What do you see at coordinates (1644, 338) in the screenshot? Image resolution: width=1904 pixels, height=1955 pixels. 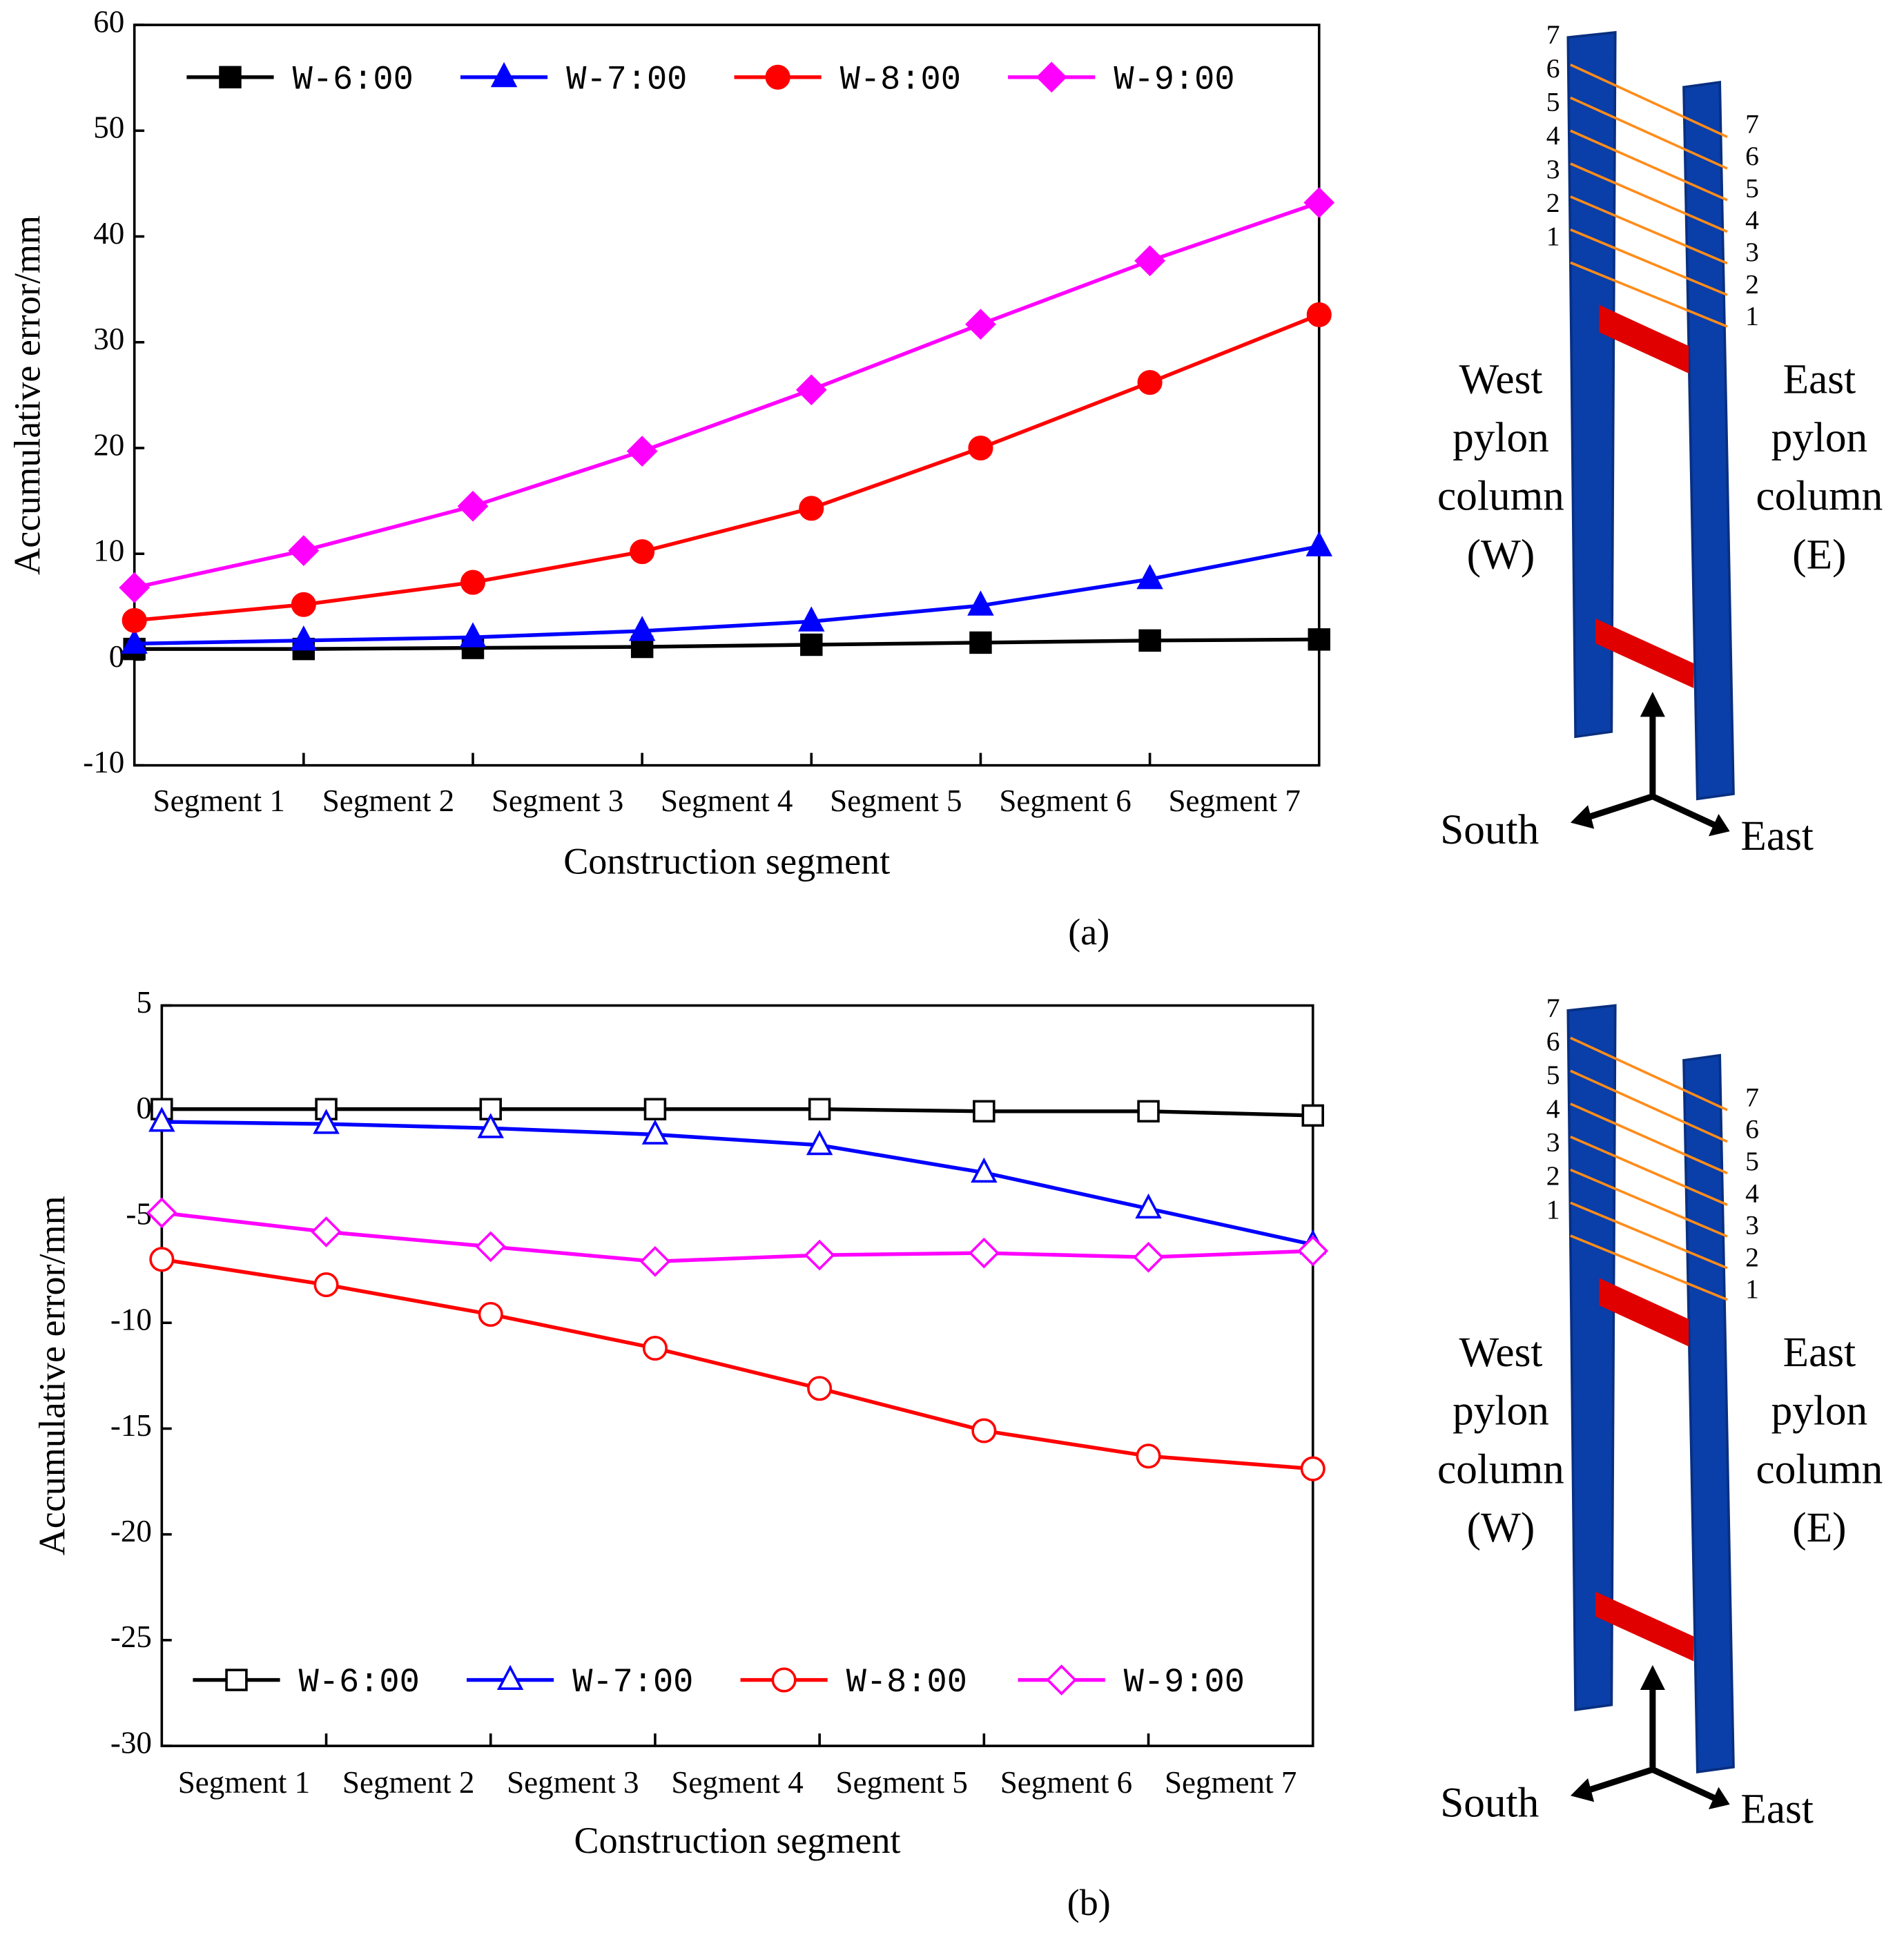 I see `upper-beam` at bounding box center [1644, 338].